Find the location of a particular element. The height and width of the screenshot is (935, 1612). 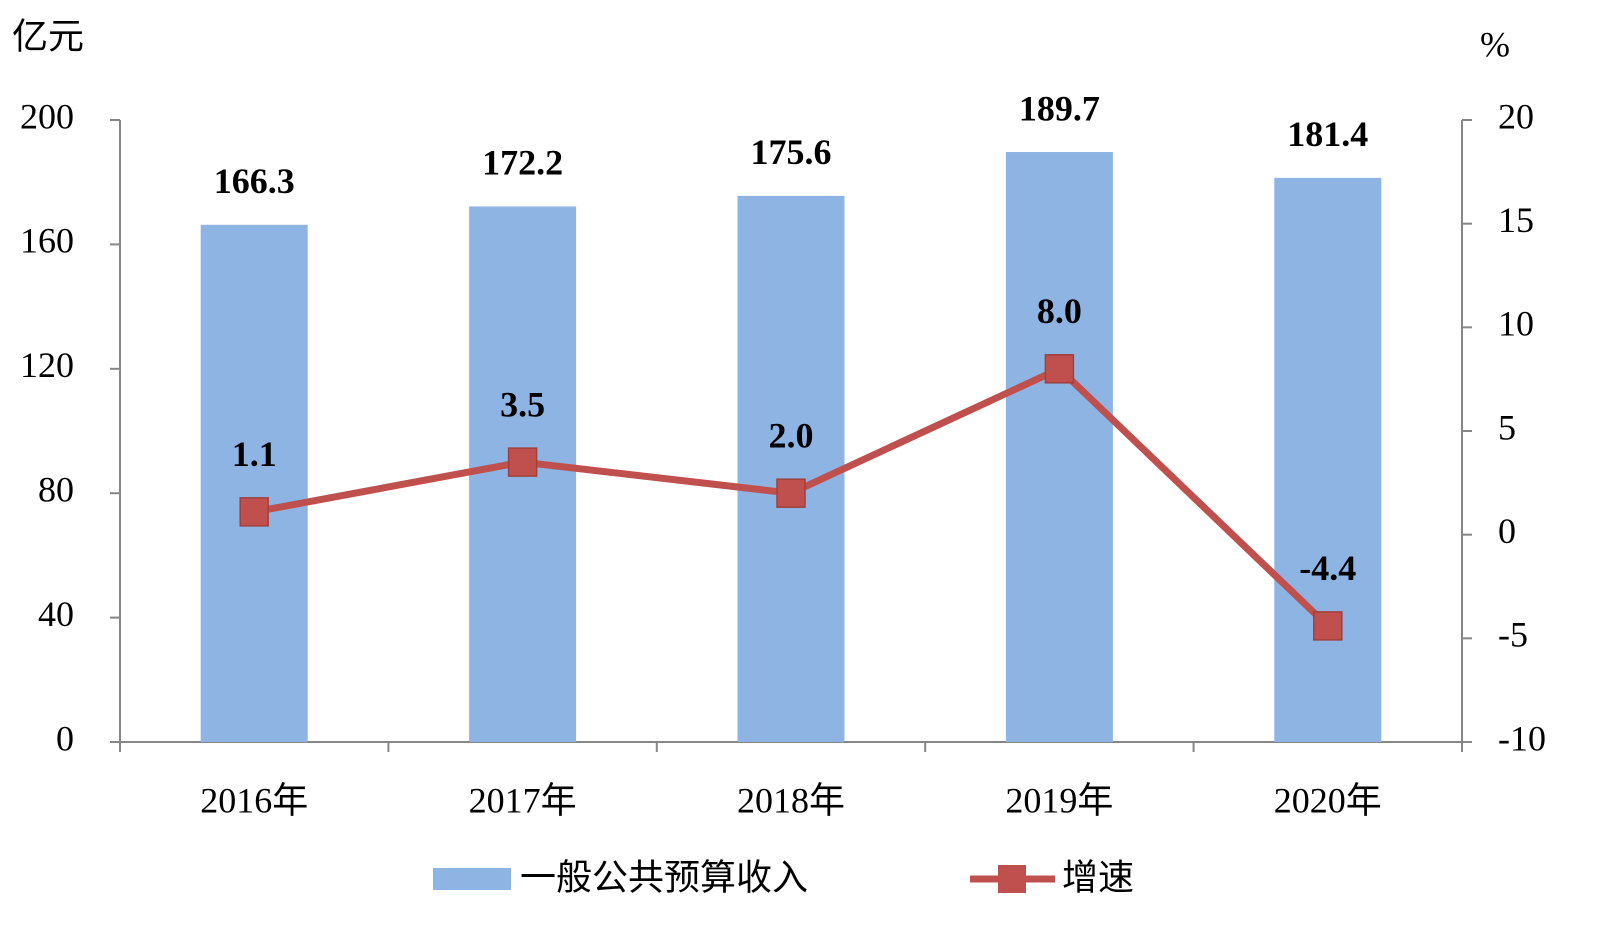

bar-value-label: 175.6 is located at coordinates (791, 152).